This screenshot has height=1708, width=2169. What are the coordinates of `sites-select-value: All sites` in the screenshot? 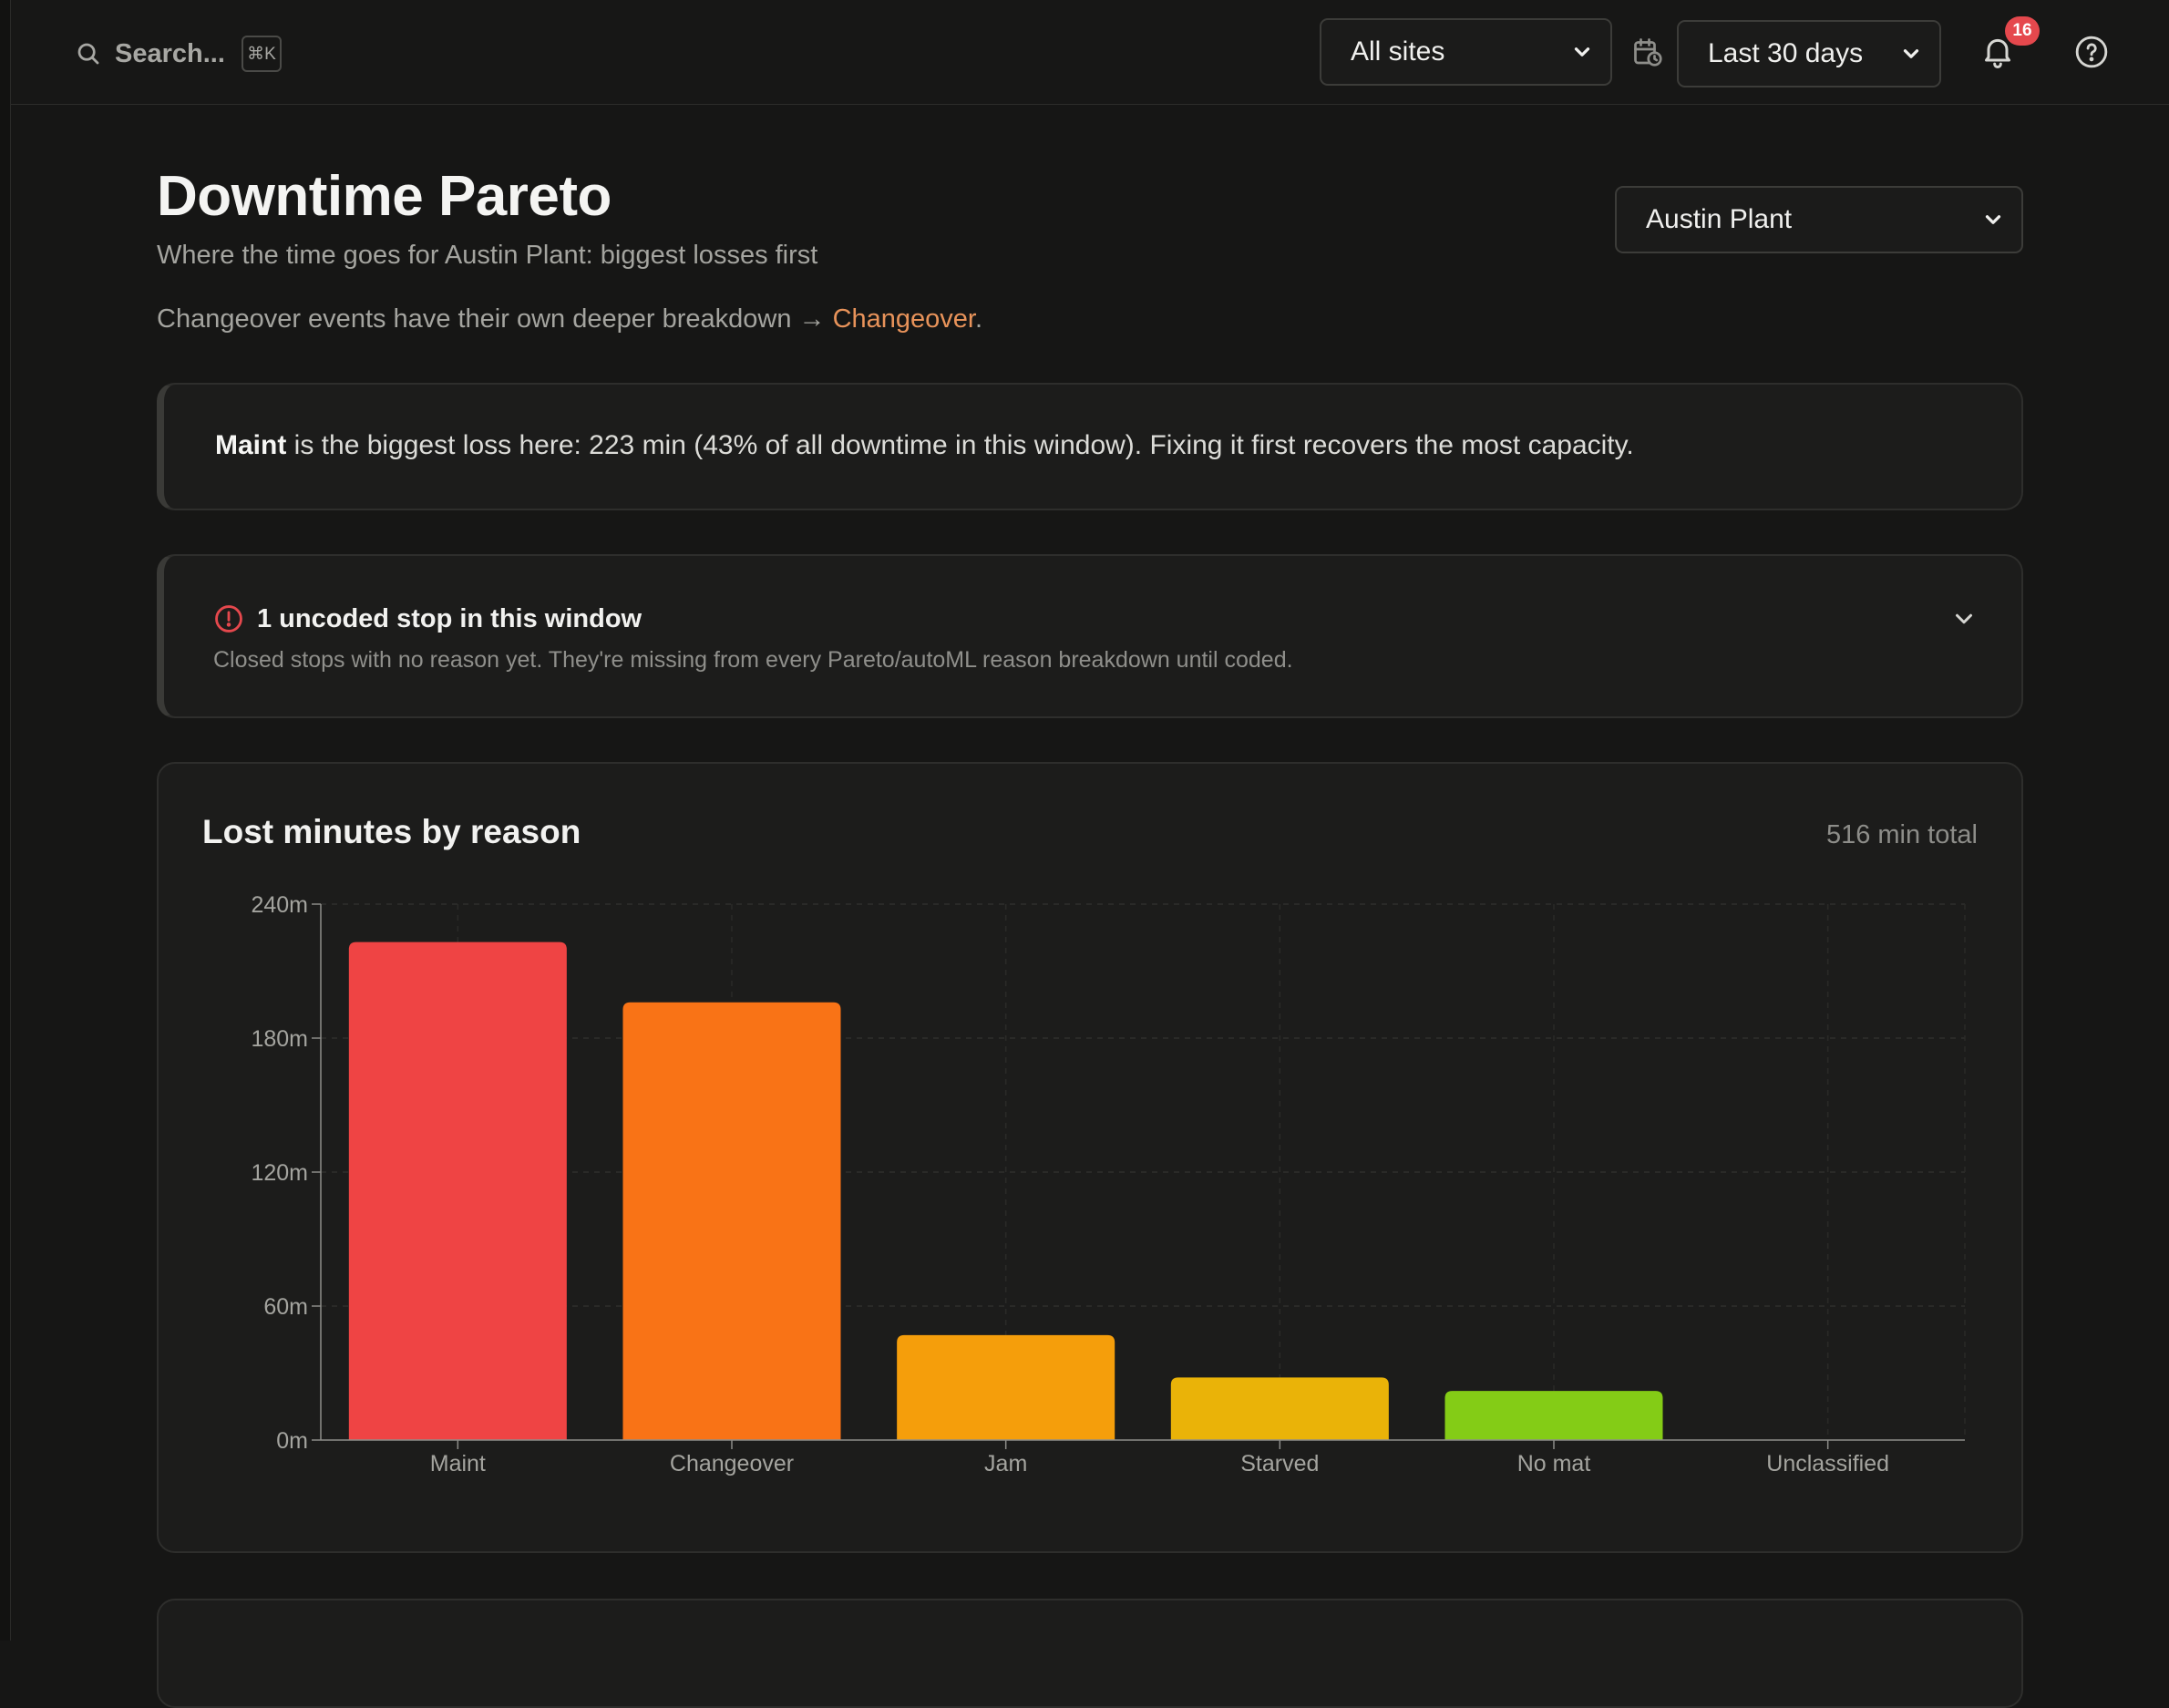 It's located at (1398, 51).